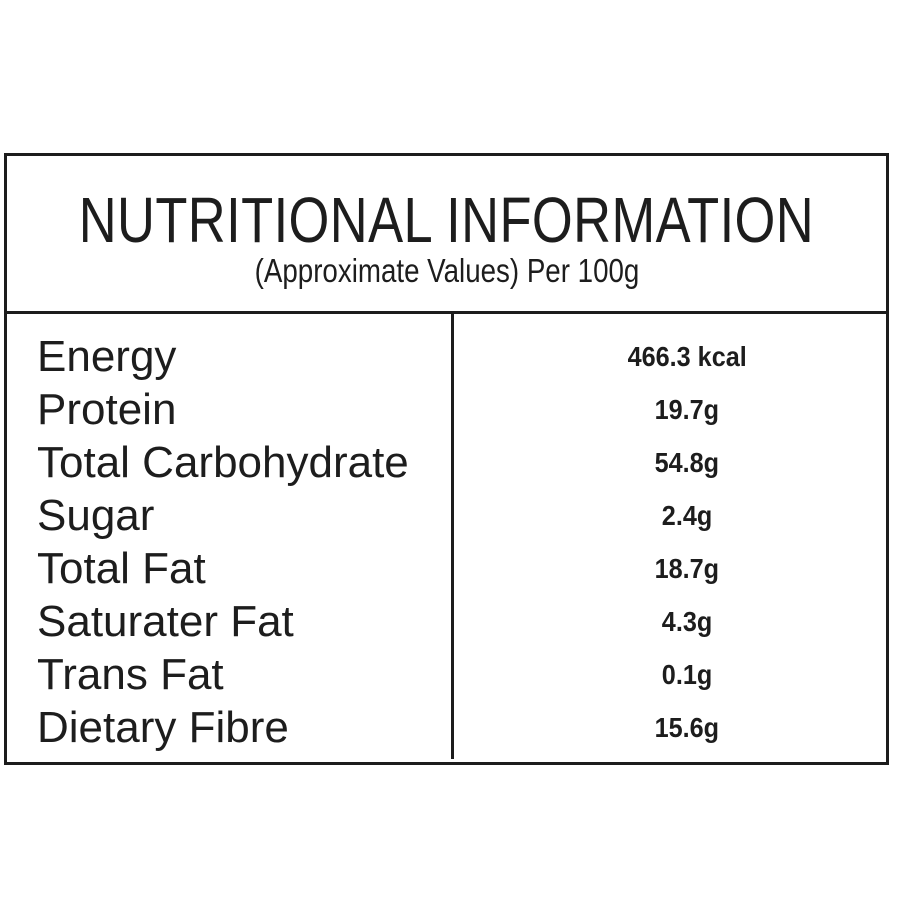 This screenshot has height=900, width=900. Describe the element at coordinates (107, 356) in the screenshot. I see `nutrient-label: Energy` at that location.